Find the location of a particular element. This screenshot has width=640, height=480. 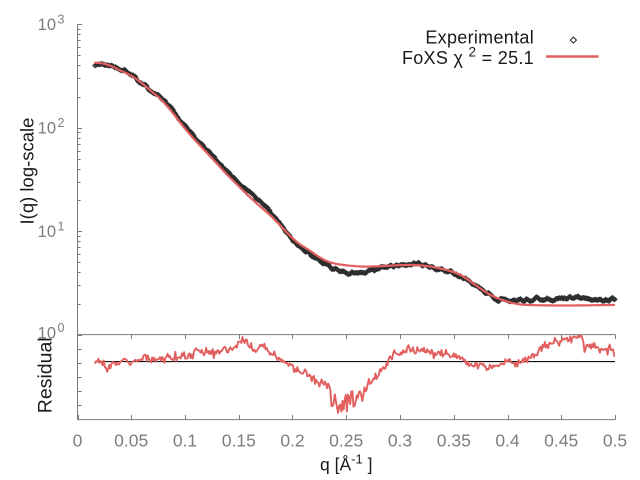

svg-text: I(q) log-scale is located at coordinates (27, 171).